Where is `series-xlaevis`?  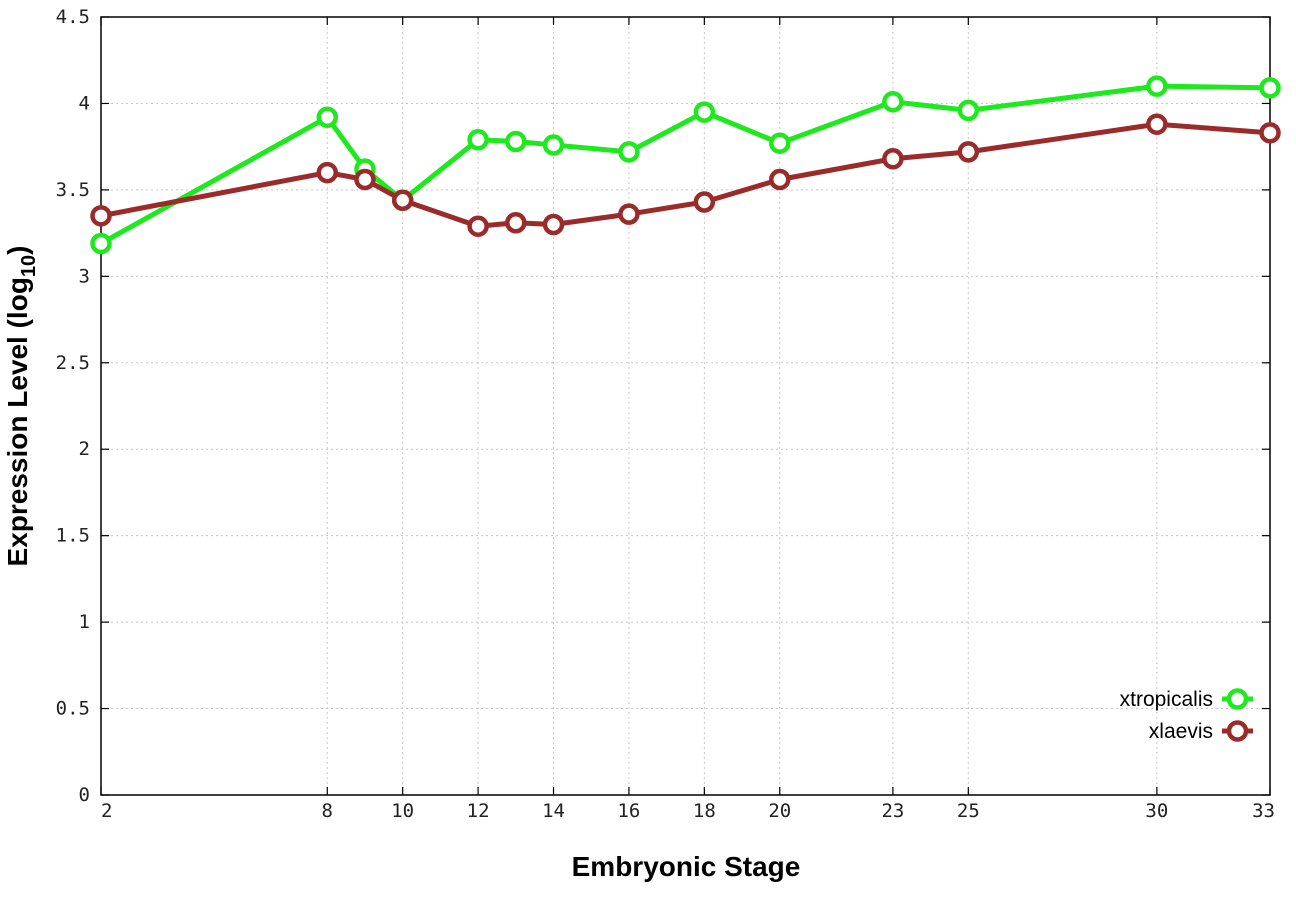
series-xlaevis is located at coordinates (685, 175).